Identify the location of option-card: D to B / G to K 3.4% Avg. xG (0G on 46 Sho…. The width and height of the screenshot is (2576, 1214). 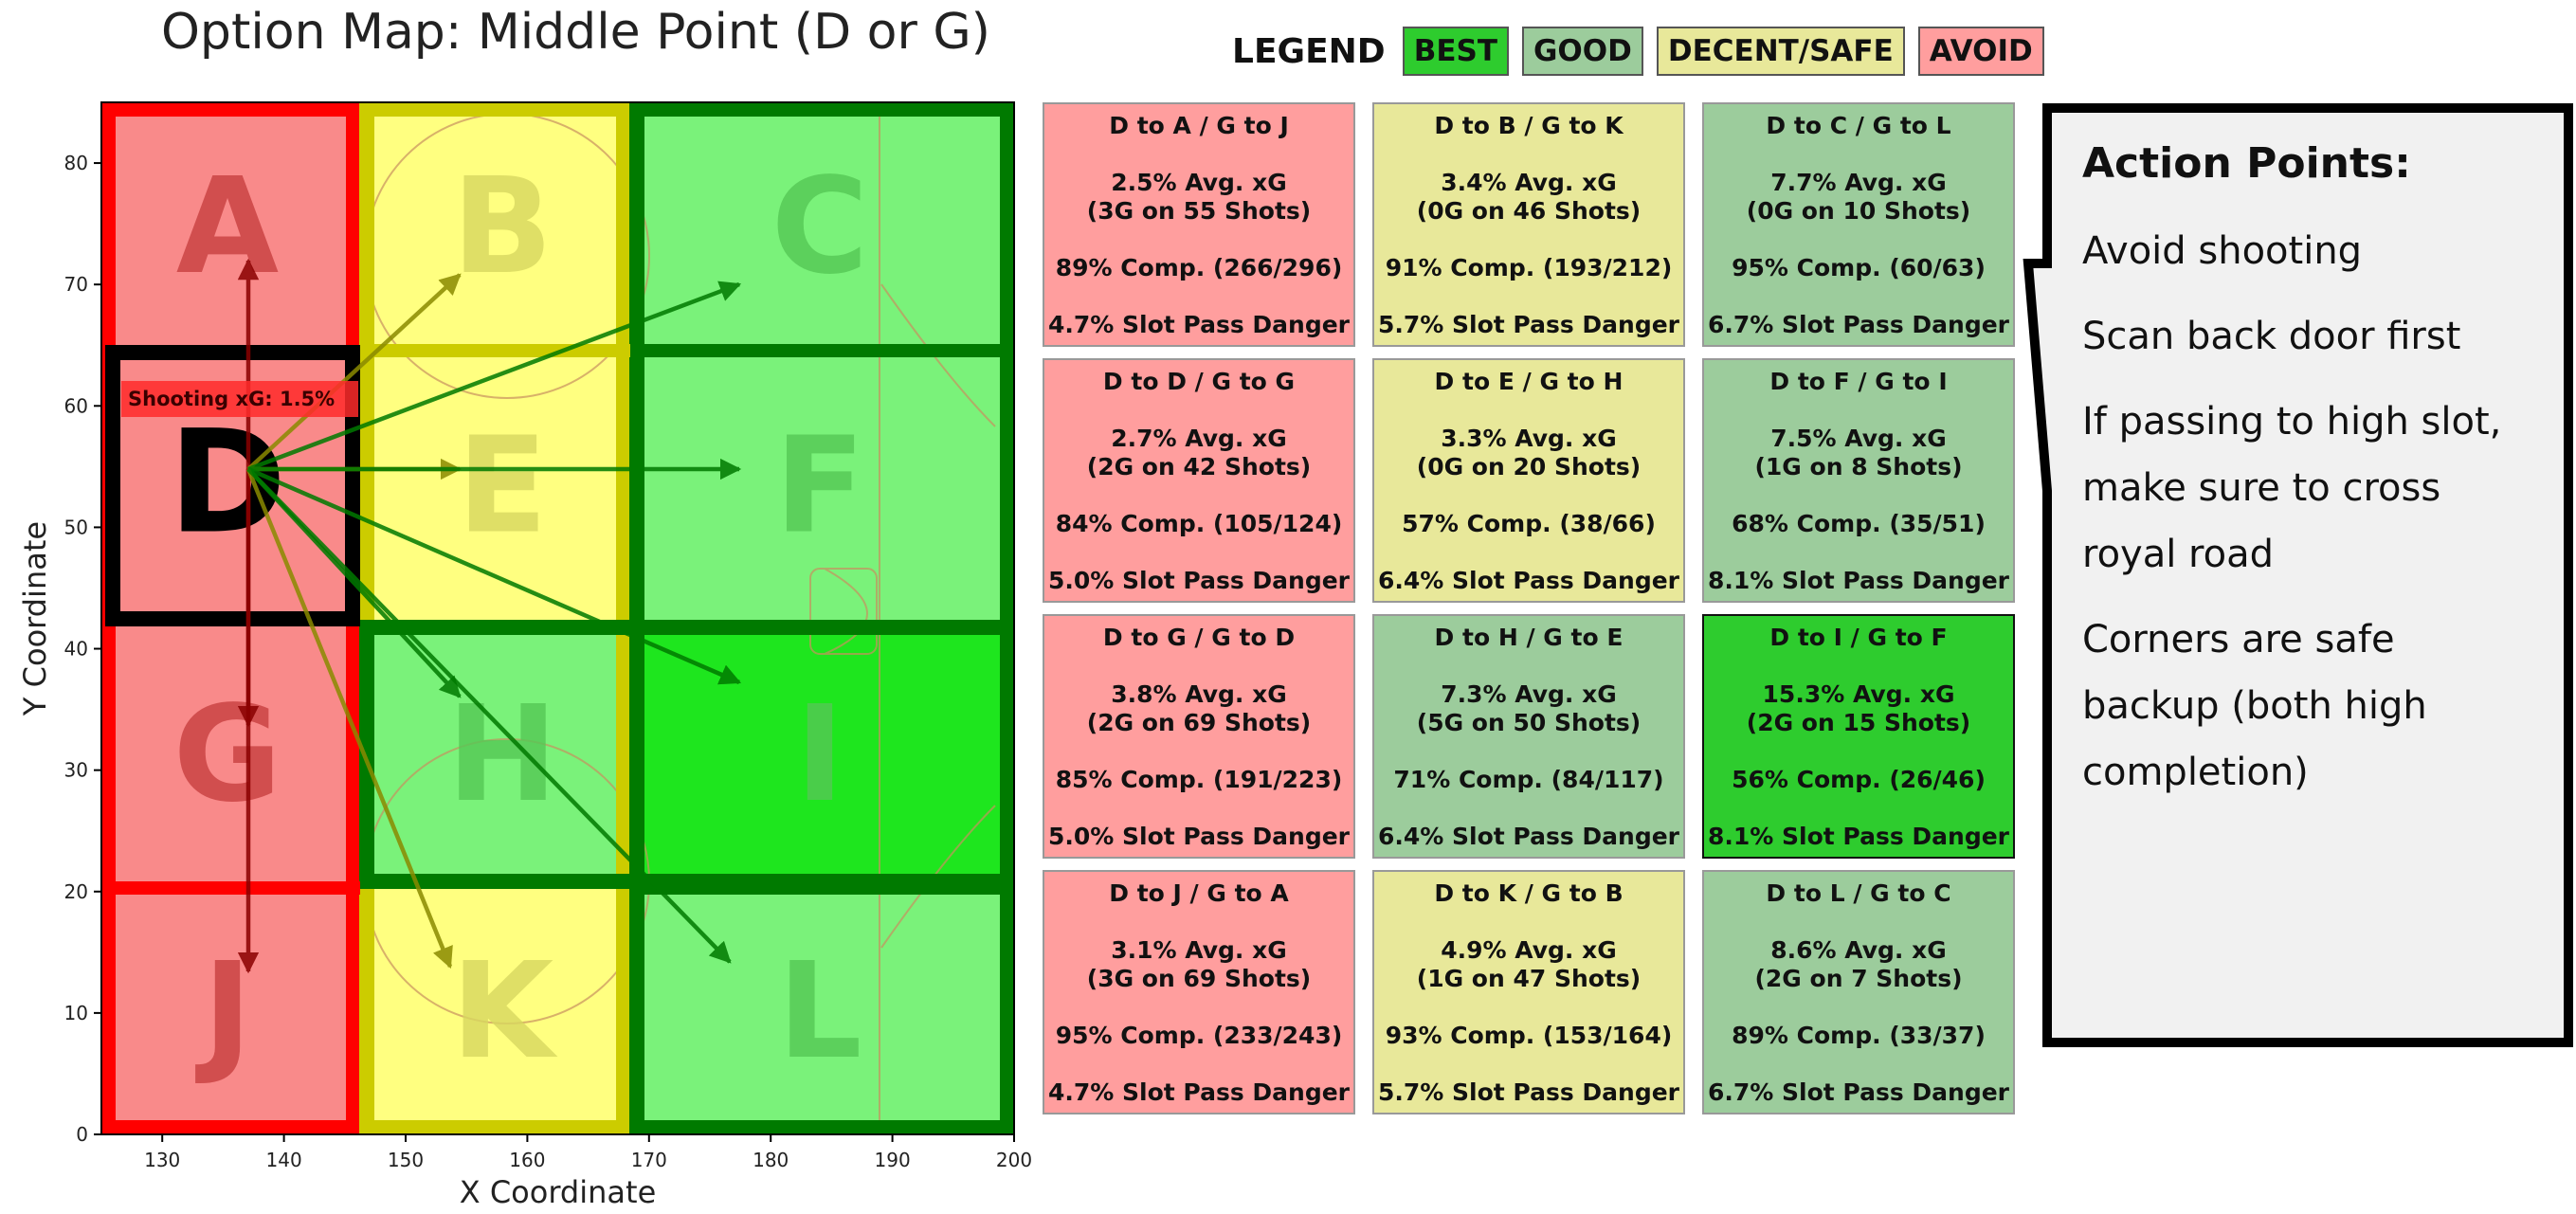
(1528, 224).